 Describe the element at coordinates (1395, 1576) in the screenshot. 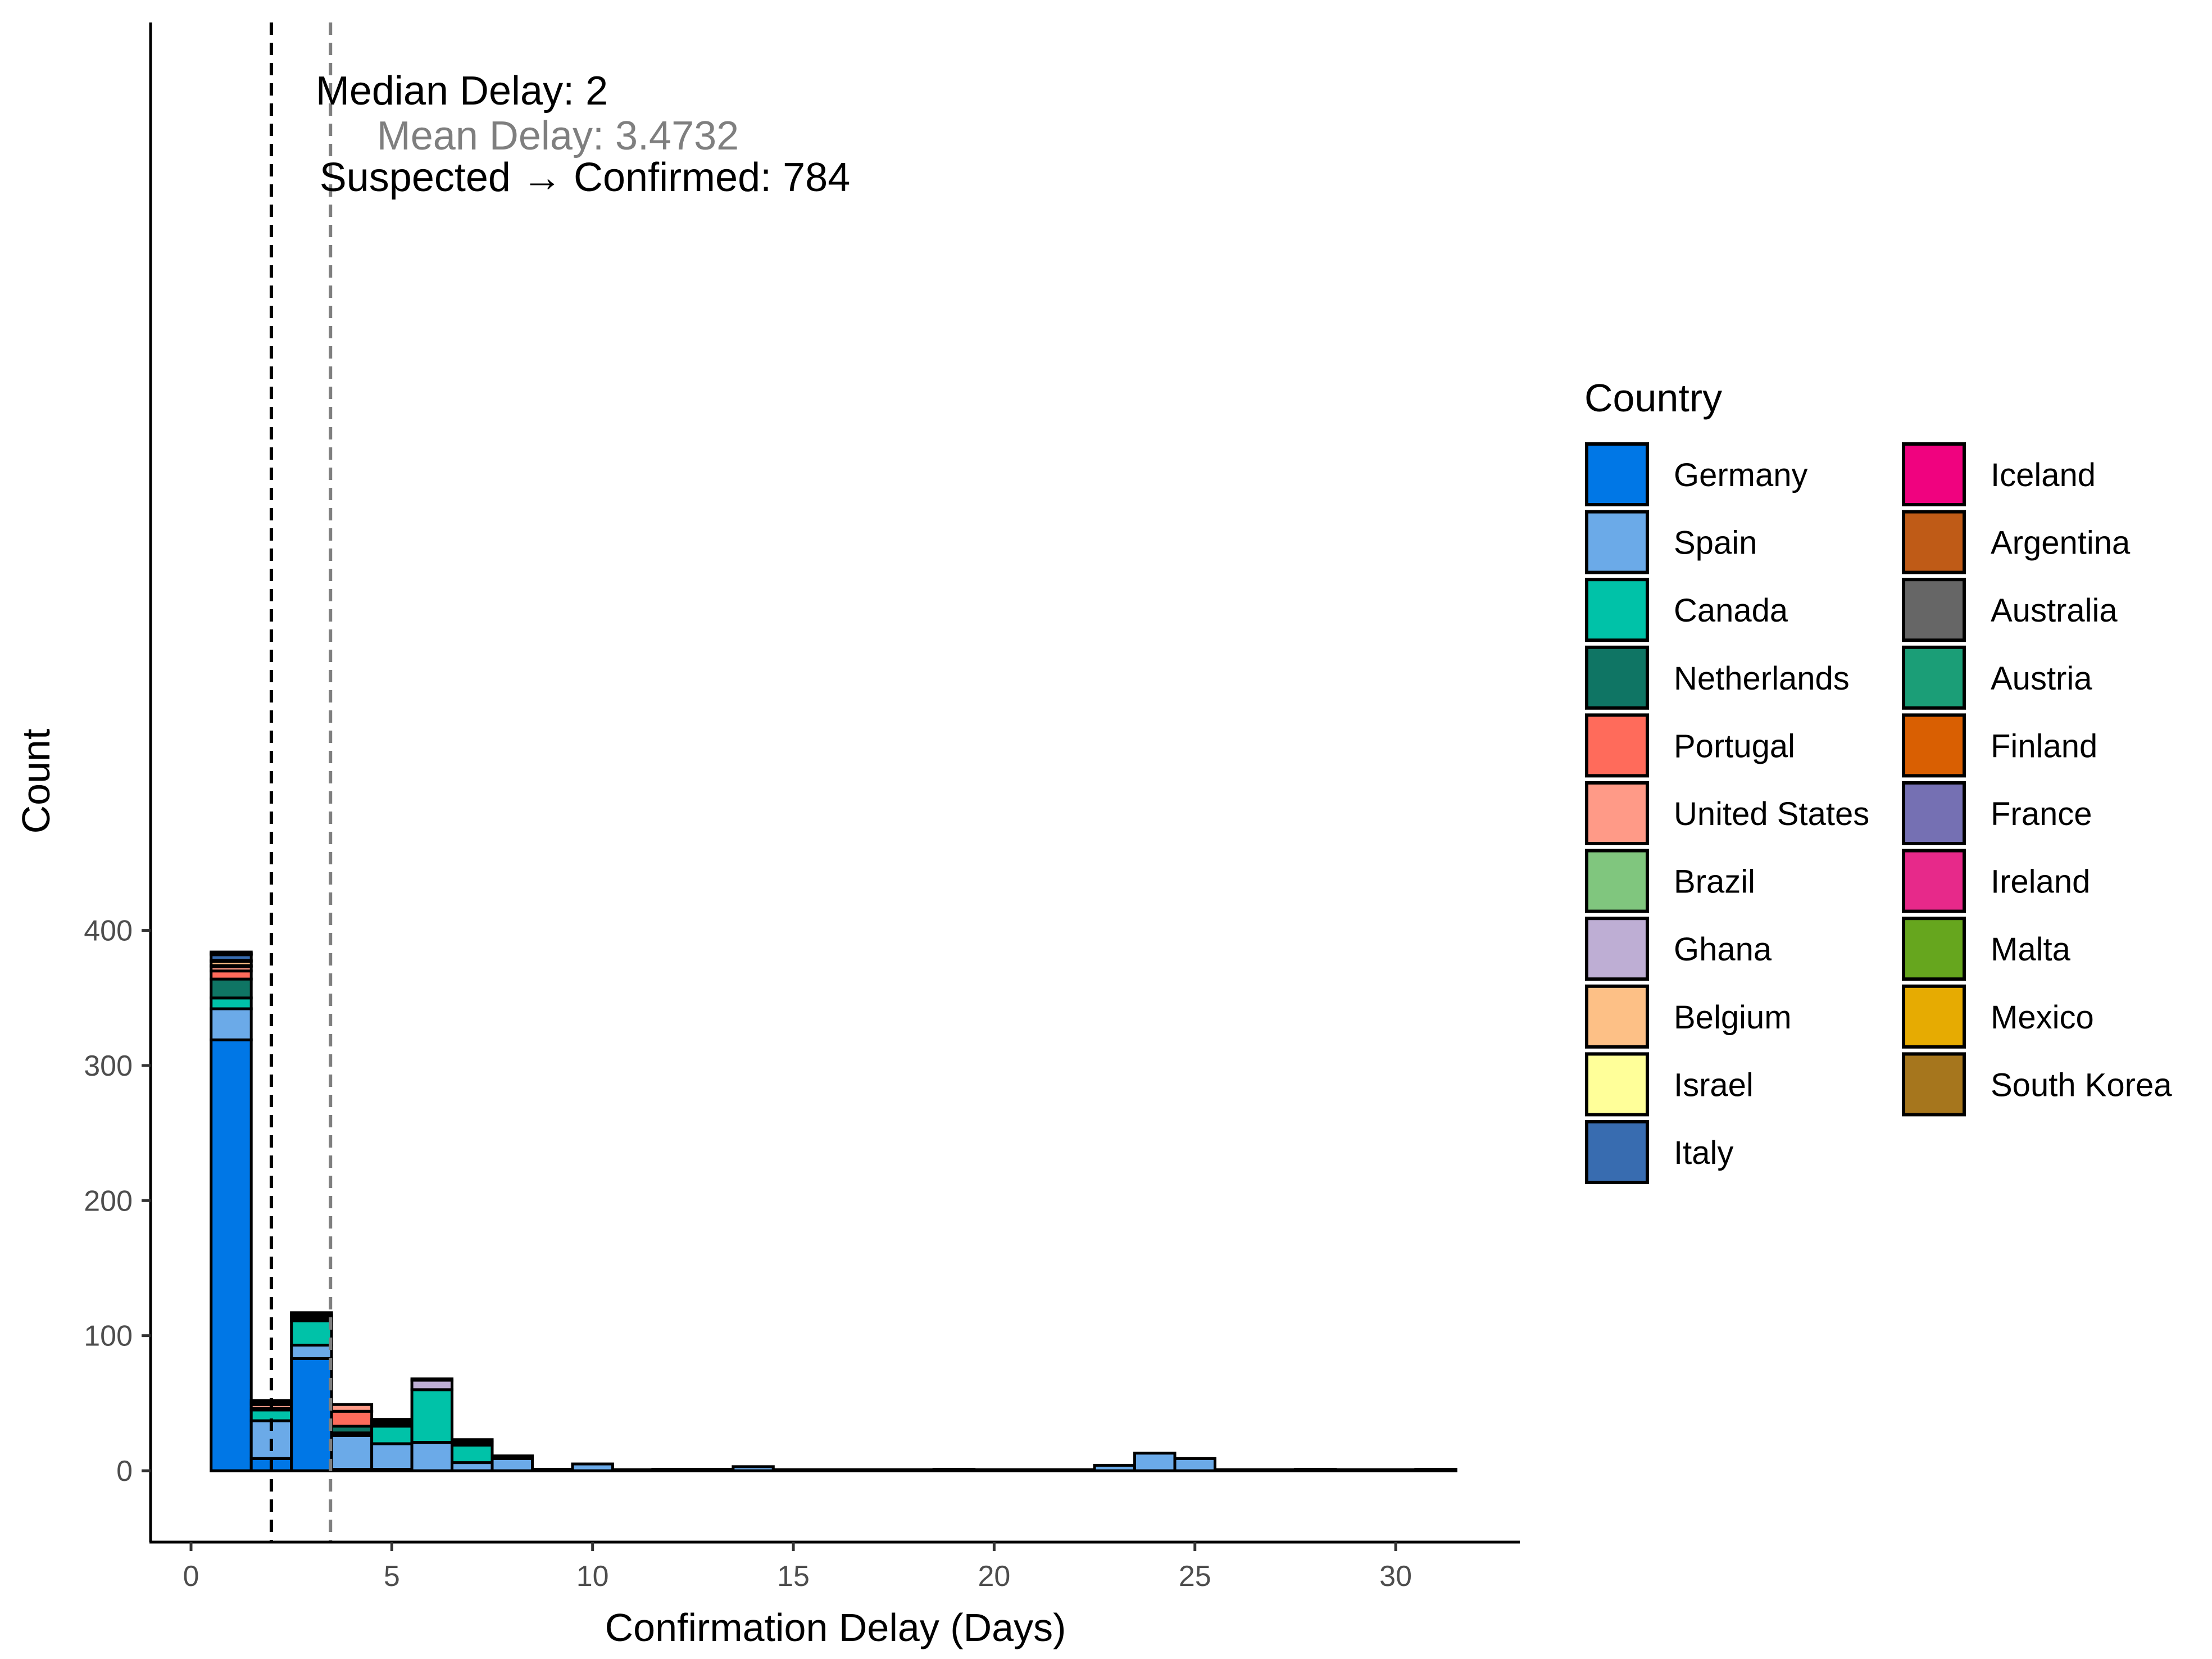

I see `x-tick-label: 30` at that location.